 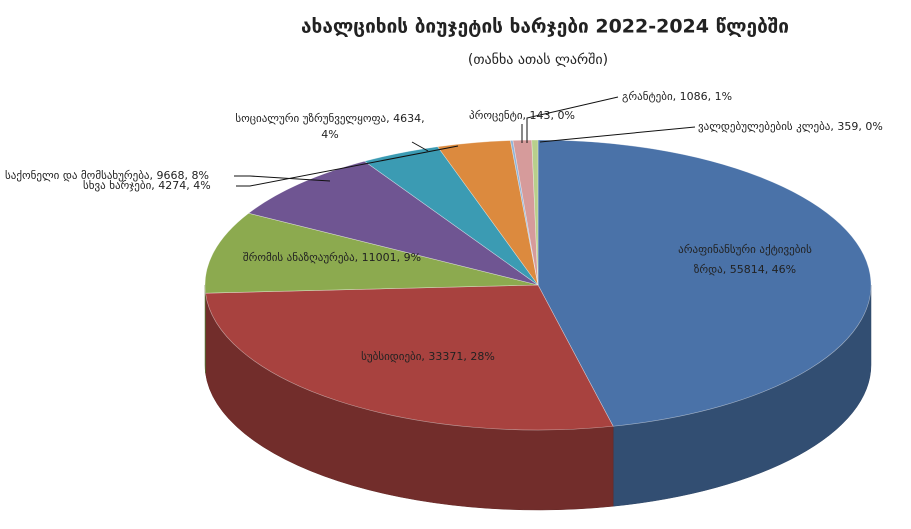 What do you see at coordinates (205, 329) in the screenshot?
I see `slice-side` at bounding box center [205, 329].